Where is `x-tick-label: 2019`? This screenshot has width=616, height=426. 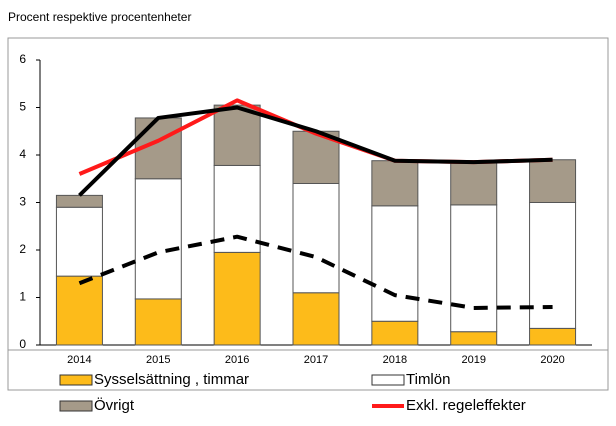 x-tick-label: 2019 is located at coordinates (473, 360).